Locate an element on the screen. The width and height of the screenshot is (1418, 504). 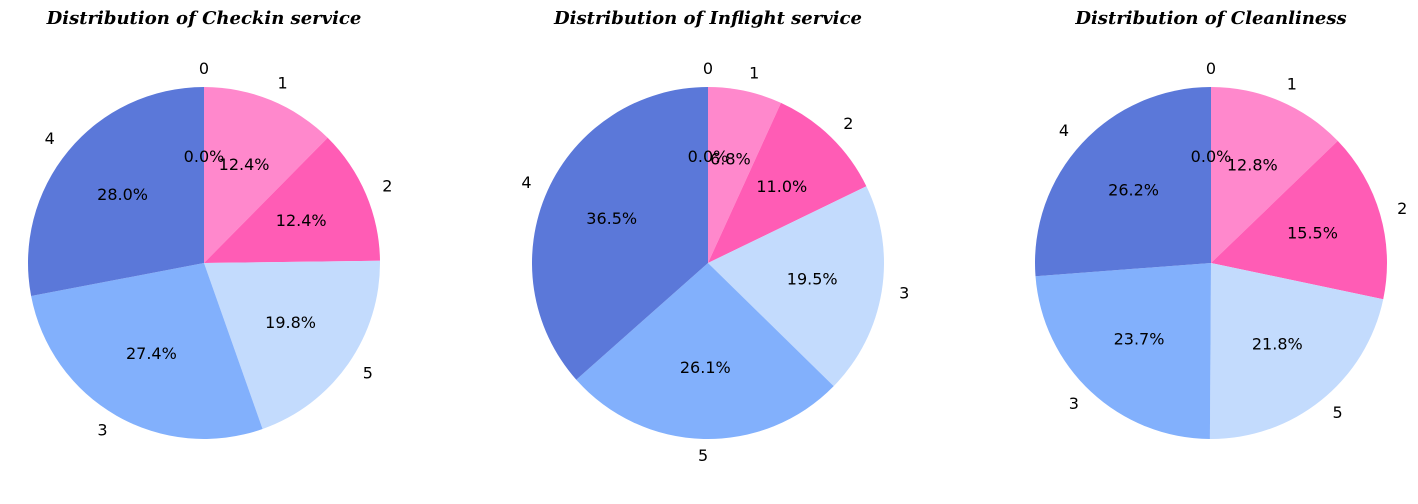
percent-label-inflight-service-2: 11.0% is located at coordinates (781, 186).